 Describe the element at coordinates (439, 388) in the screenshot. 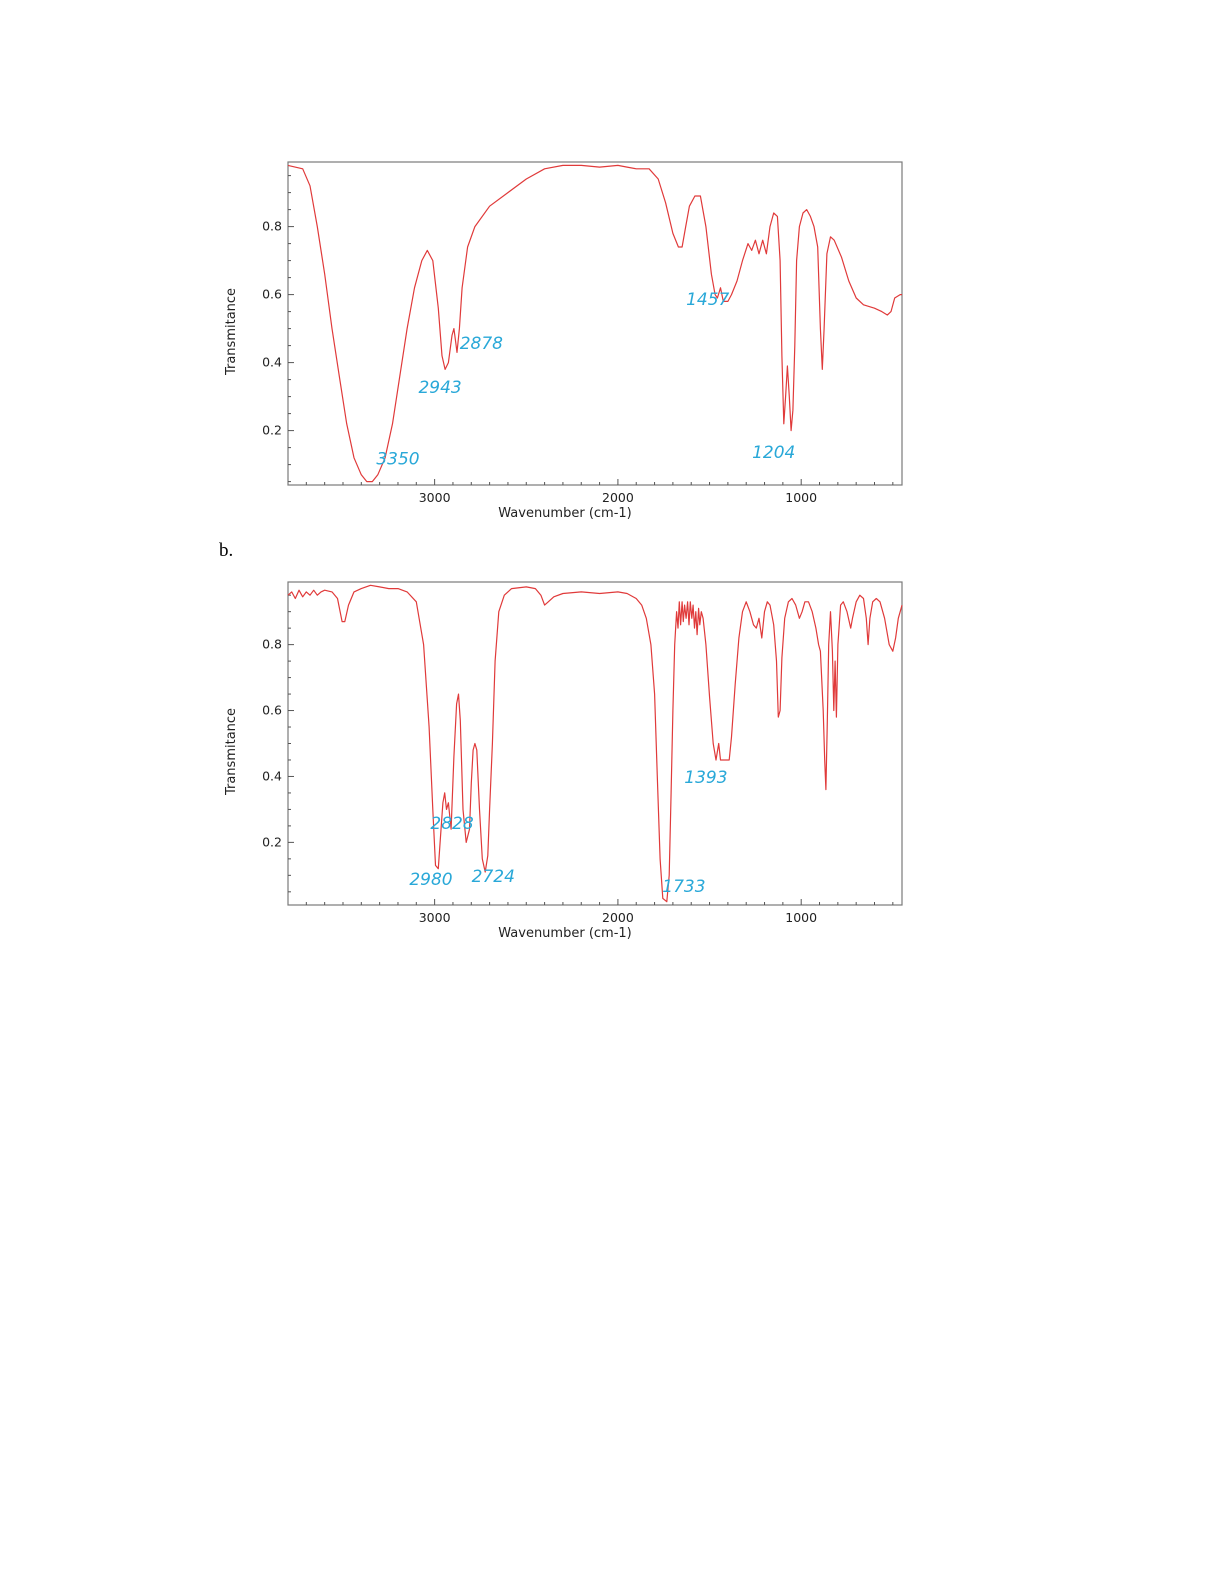

I see `peak-label-2943: 2943` at that location.